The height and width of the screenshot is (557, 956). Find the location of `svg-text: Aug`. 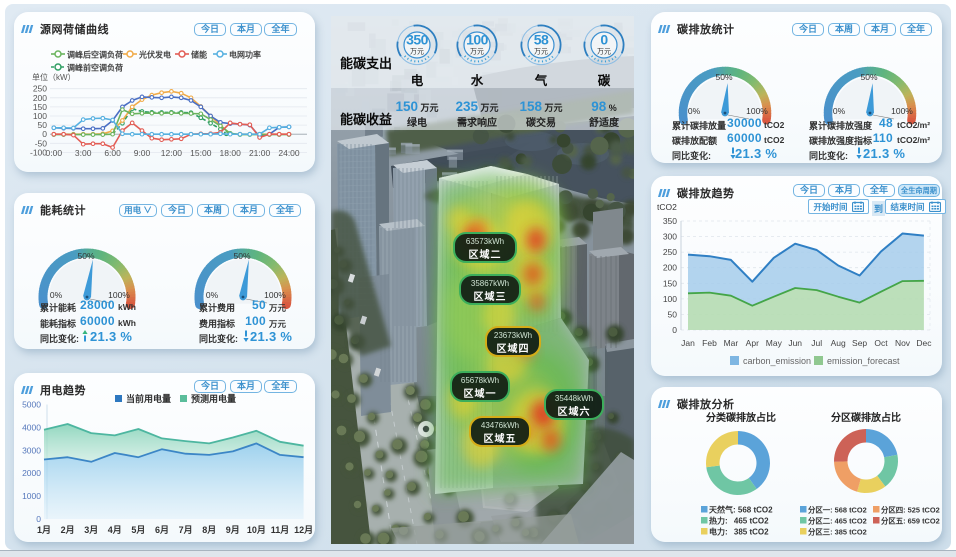

svg-text: Aug is located at coordinates (838, 343).